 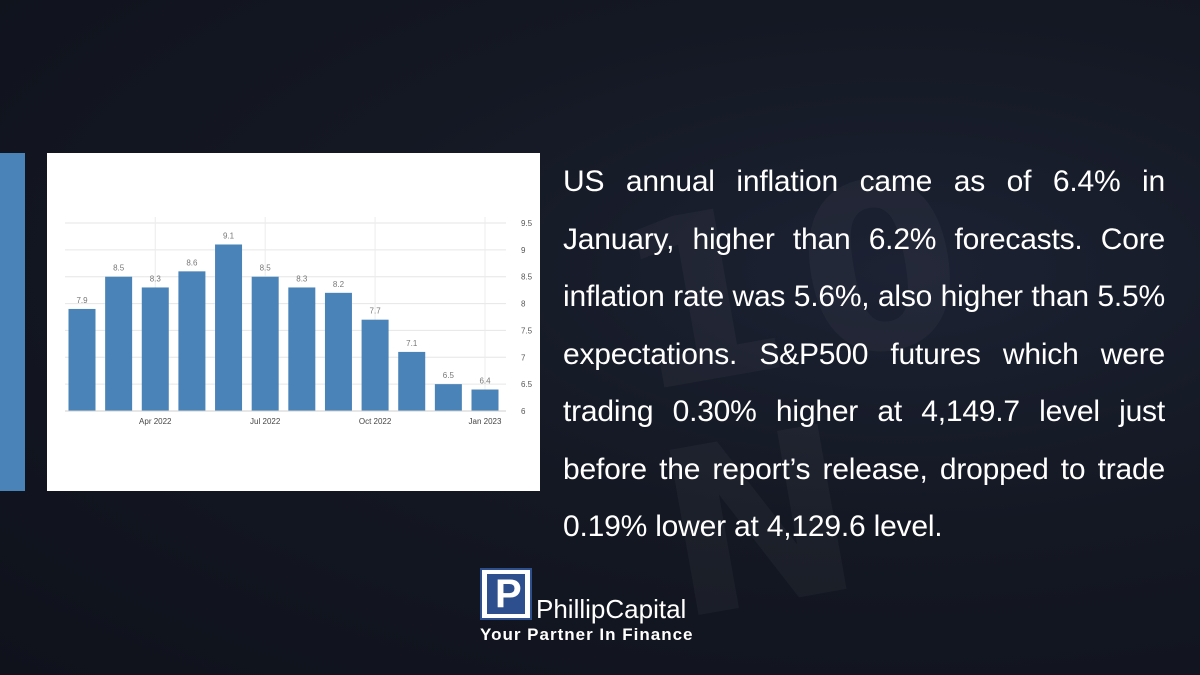 I want to click on logo-mark-icon: P, so click(x=506, y=594).